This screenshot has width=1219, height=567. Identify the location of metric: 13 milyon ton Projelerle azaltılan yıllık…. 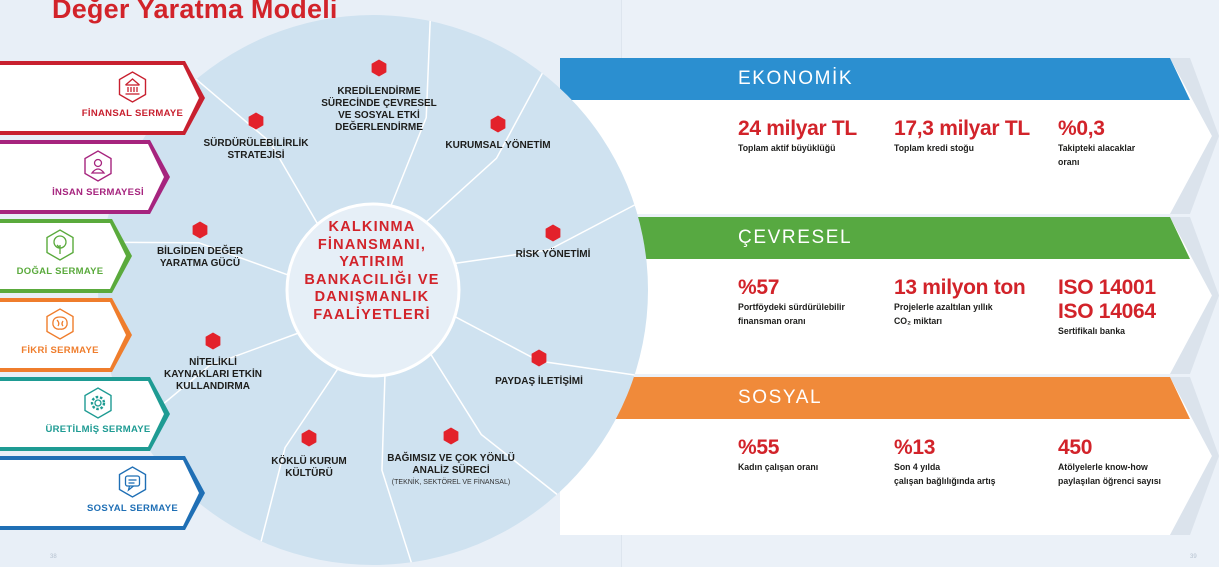
(971, 302).